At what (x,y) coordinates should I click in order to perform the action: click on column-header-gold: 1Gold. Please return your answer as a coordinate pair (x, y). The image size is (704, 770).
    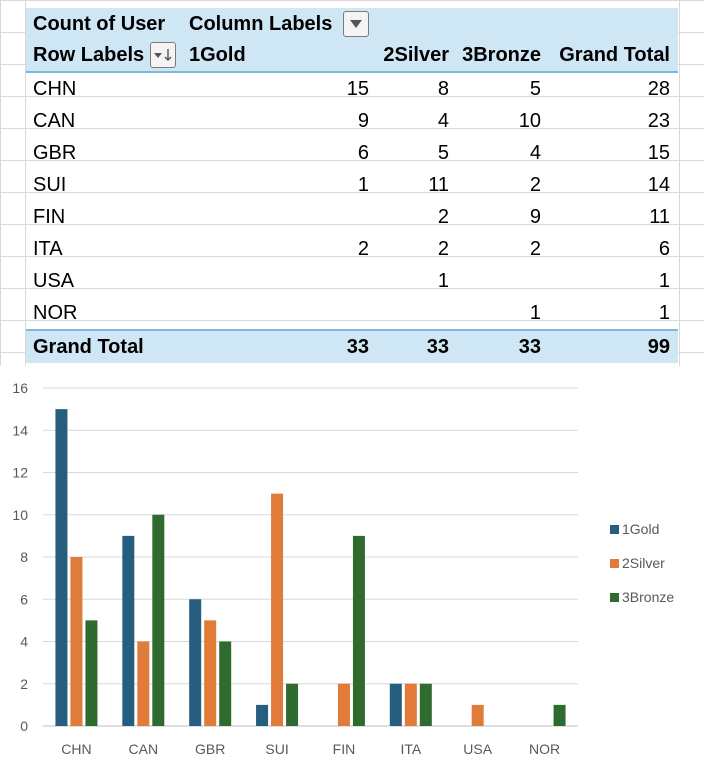
    Looking at the image, I should click on (217, 55).